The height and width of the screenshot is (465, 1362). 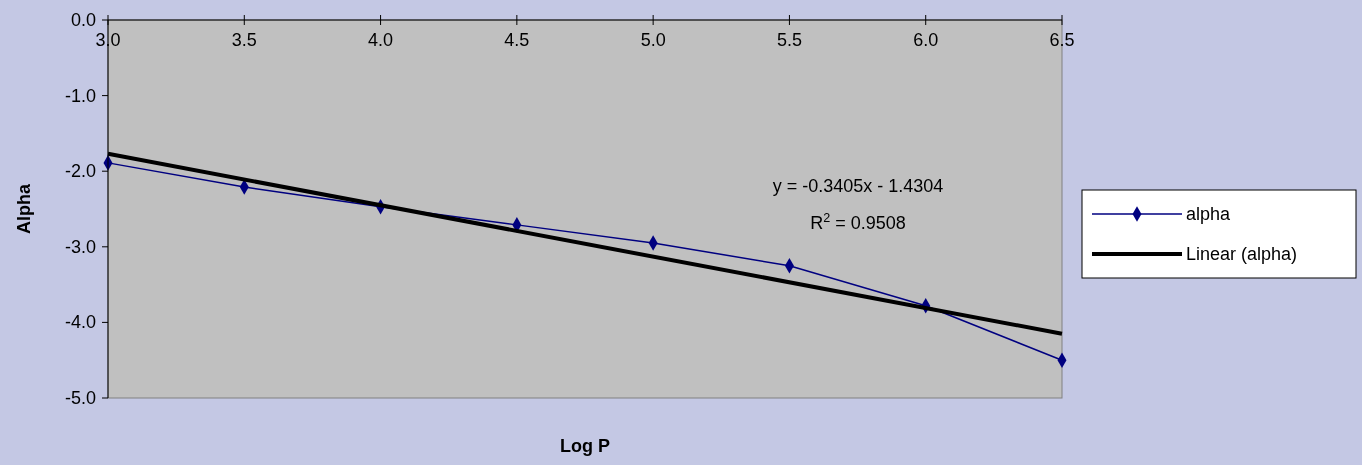 I want to click on y-tick-label: -3.0, so click(x=80, y=246).